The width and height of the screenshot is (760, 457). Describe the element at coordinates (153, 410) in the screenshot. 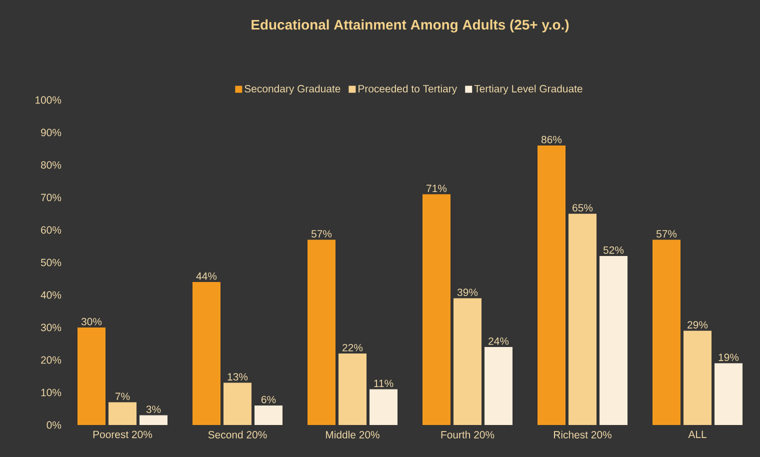

I see `data-label: 3%` at that location.